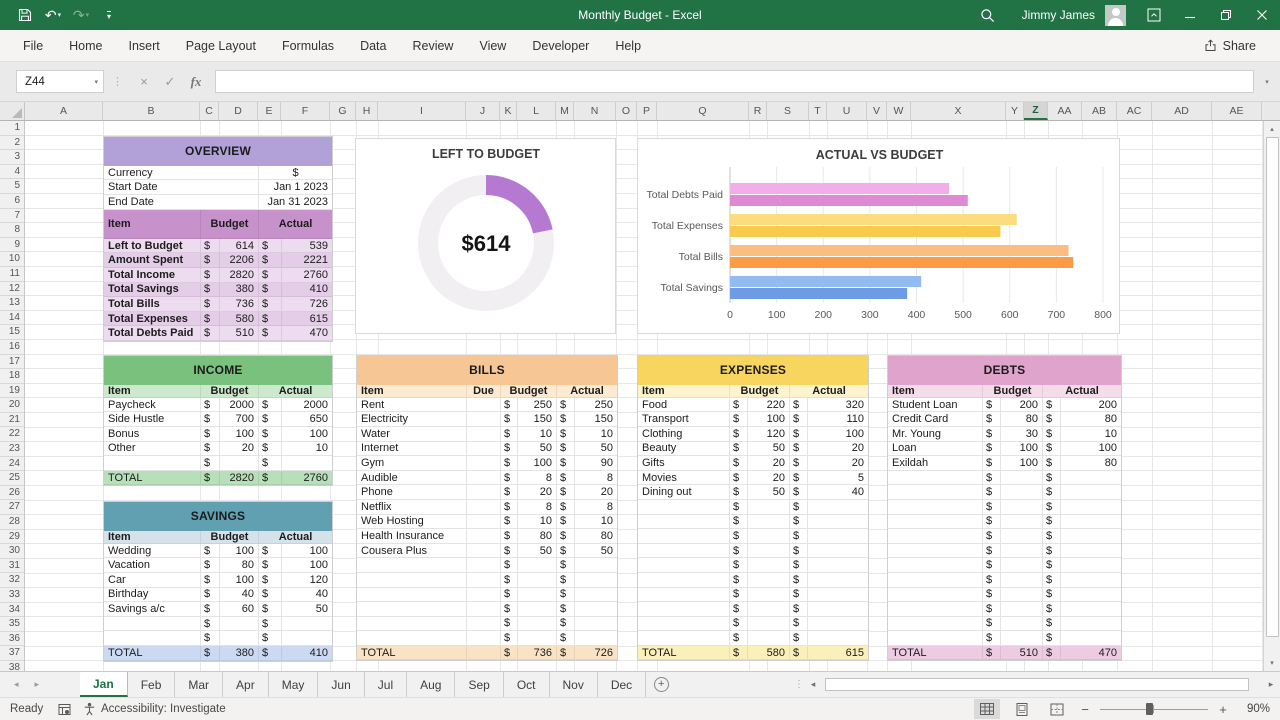 Image resolution: width=1280 pixels, height=720 pixels. I want to click on column-header-ae: AE, so click(1237, 111).